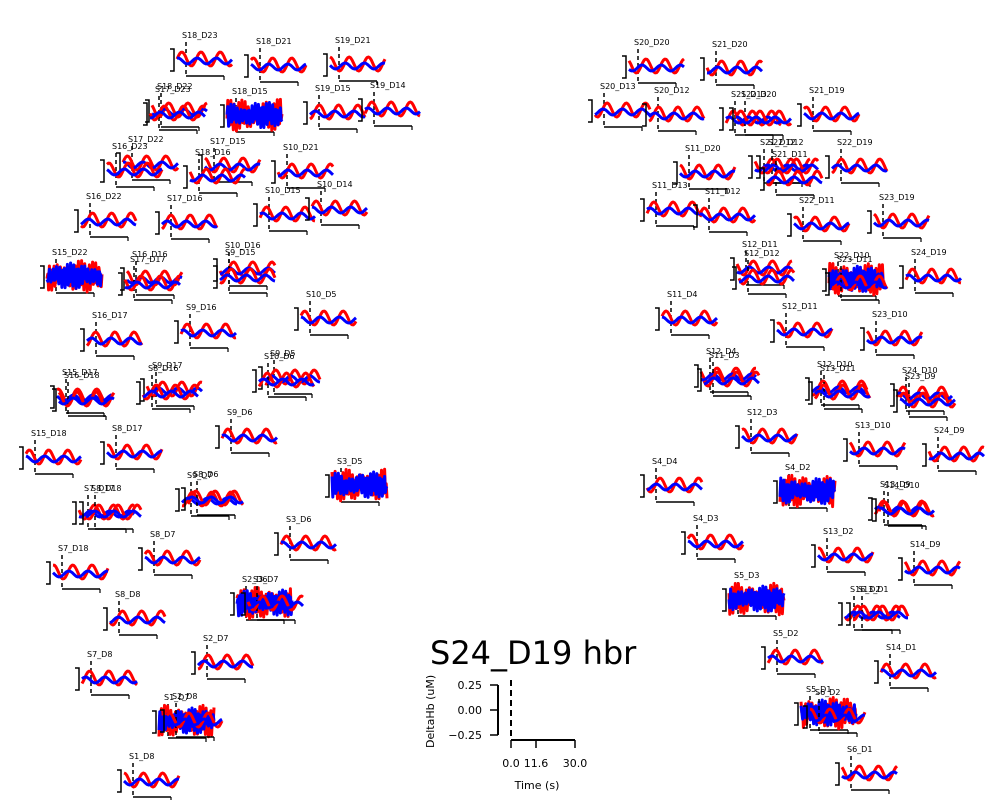 This screenshot has width=1000, height=800. Describe the element at coordinates (533, 653) in the screenshot. I see `chart-title: S24_D19 hbr` at that location.